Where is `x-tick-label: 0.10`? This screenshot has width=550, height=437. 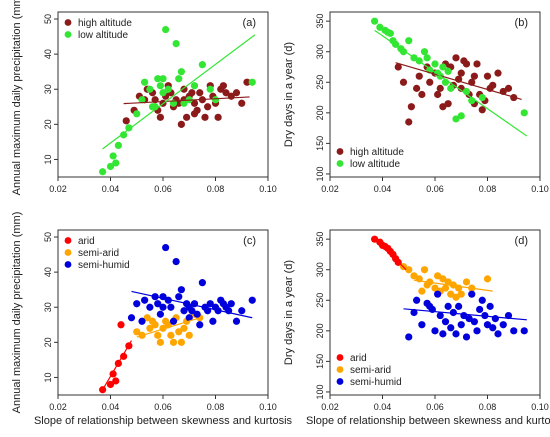
x-tick-label: 0.10 is located at coordinates (268, 189).